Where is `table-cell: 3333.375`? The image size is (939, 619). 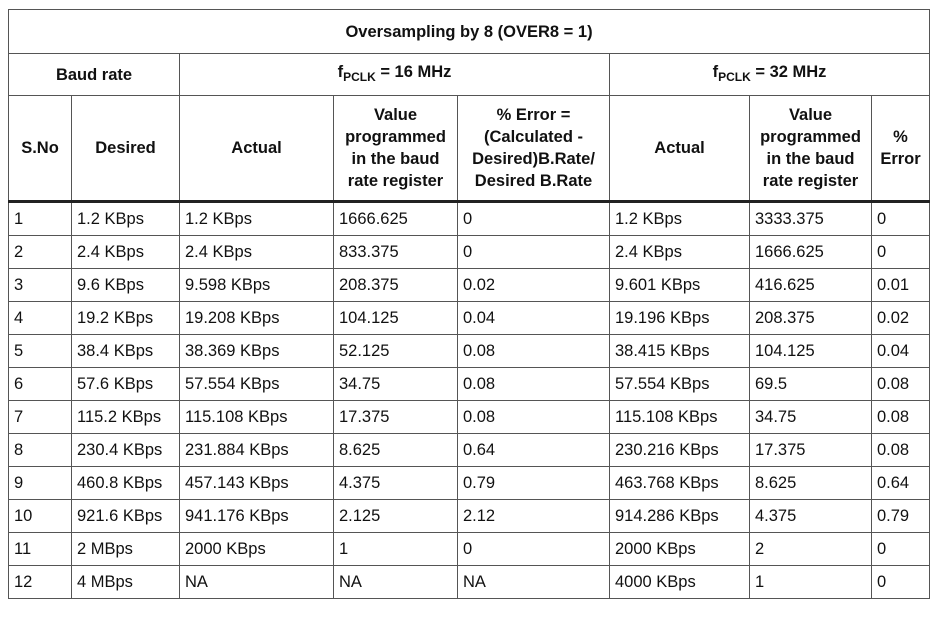 table-cell: 3333.375 is located at coordinates (810, 218).